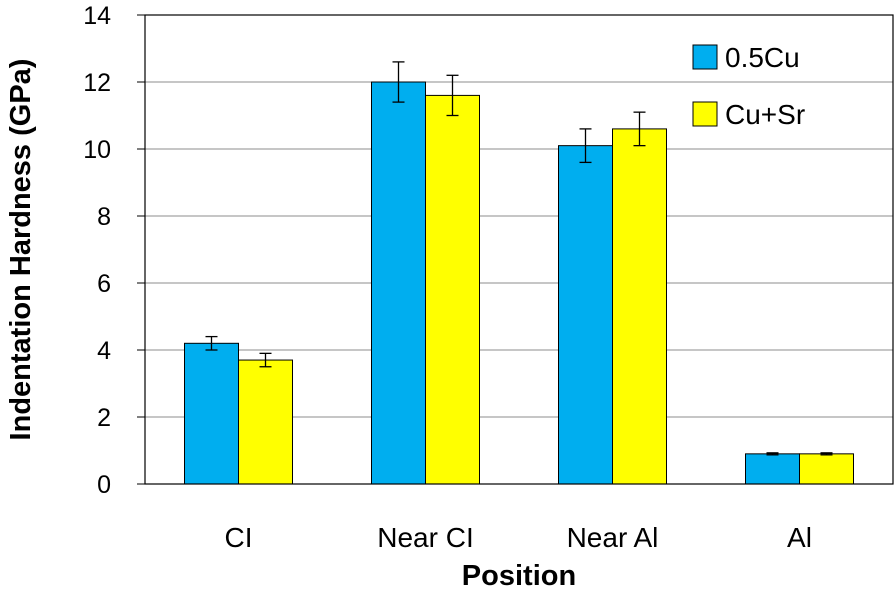 The width and height of the screenshot is (896, 592). What do you see at coordinates (21, 250) in the screenshot?
I see `y-axis-title: Indentation Hardness (GPa)` at bounding box center [21, 250].